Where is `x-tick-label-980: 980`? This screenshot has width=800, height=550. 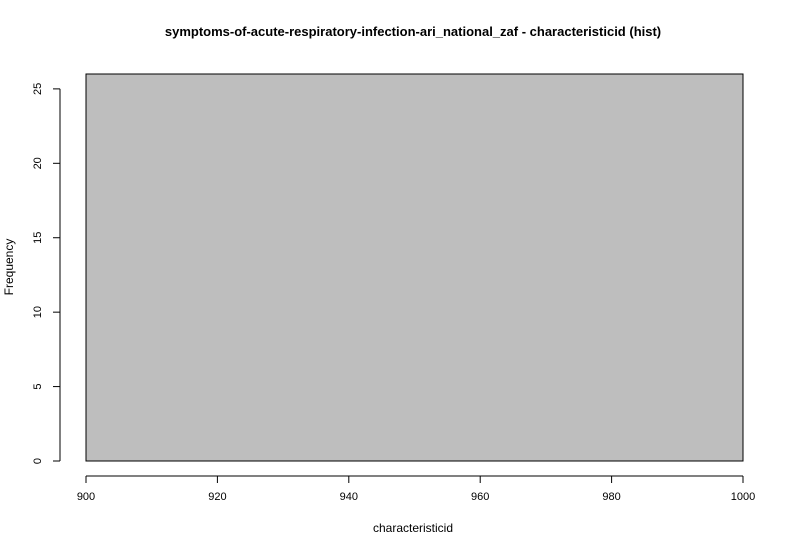 x-tick-label-980: 980 is located at coordinates (611, 497).